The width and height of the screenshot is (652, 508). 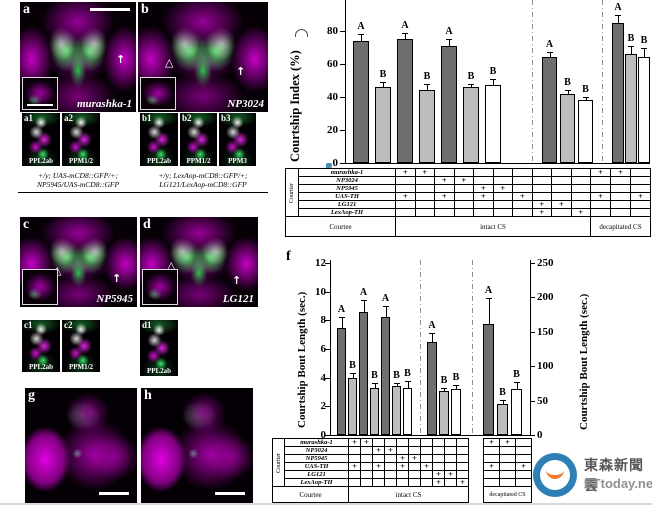 I want to click on tick-label: 6, so click(x=323, y=349).